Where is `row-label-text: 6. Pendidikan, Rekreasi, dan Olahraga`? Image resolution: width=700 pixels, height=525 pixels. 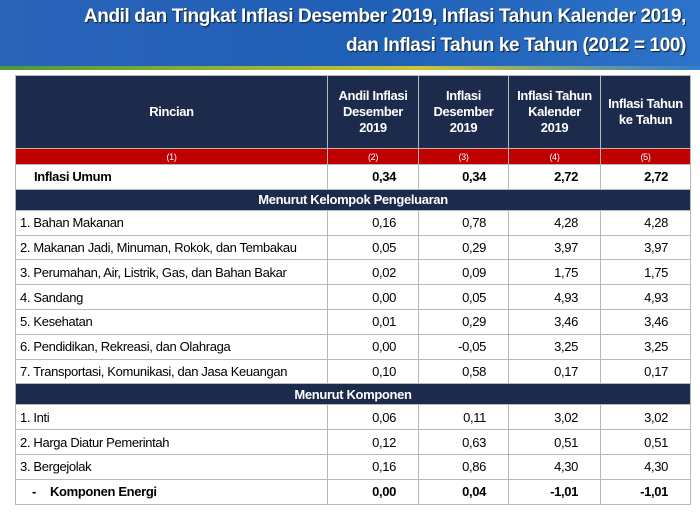
row-label-text: 6. Pendidikan, Rekreasi, dan Olahraga is located at coordinates (125, 347).